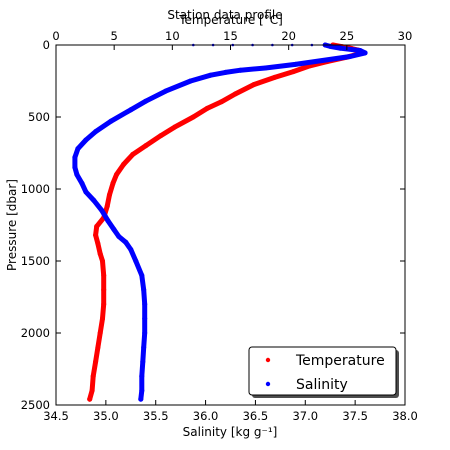 This screenshot has width=450, height=450. I want to click on legend-marker-salinity, so click(268, 384).